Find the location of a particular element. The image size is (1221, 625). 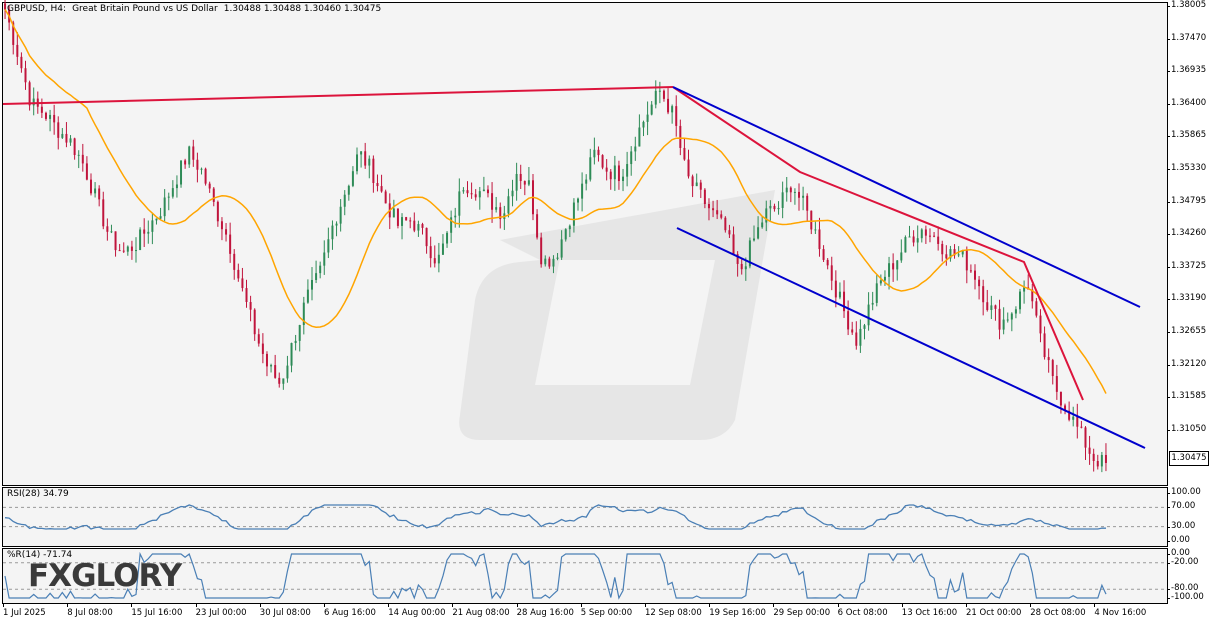

price-tick-label: 1.35330 is located at coordinates (1186, 168).